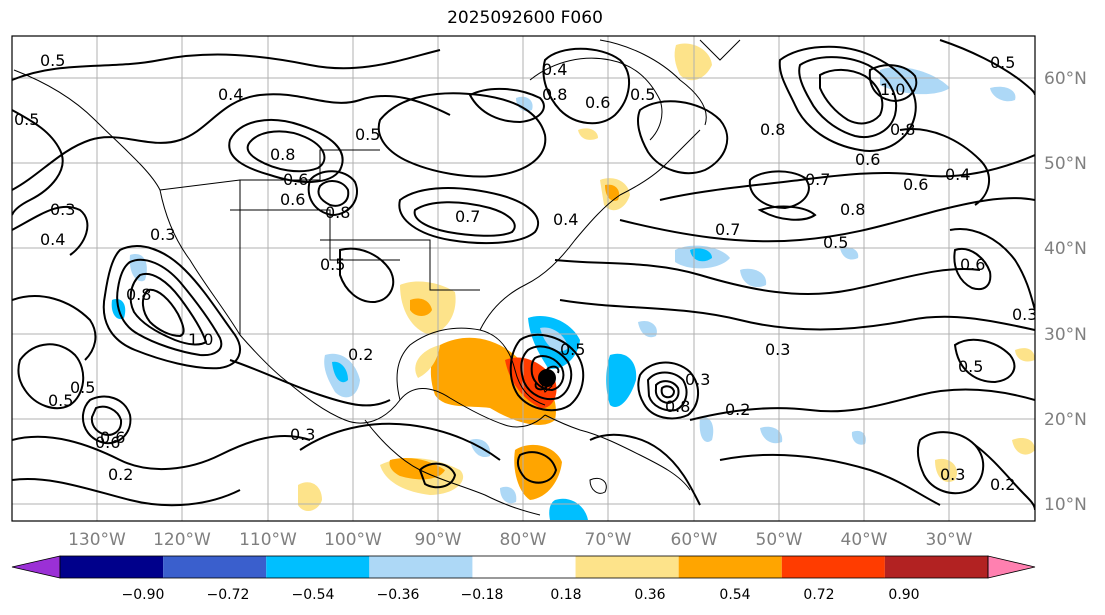 The width and height of the screenshot is (1105, 615). What do you see at coordinates (903, 595) in the screenshot?
I see `colorbar-label: 0.90` at bounding box center [903, 595].